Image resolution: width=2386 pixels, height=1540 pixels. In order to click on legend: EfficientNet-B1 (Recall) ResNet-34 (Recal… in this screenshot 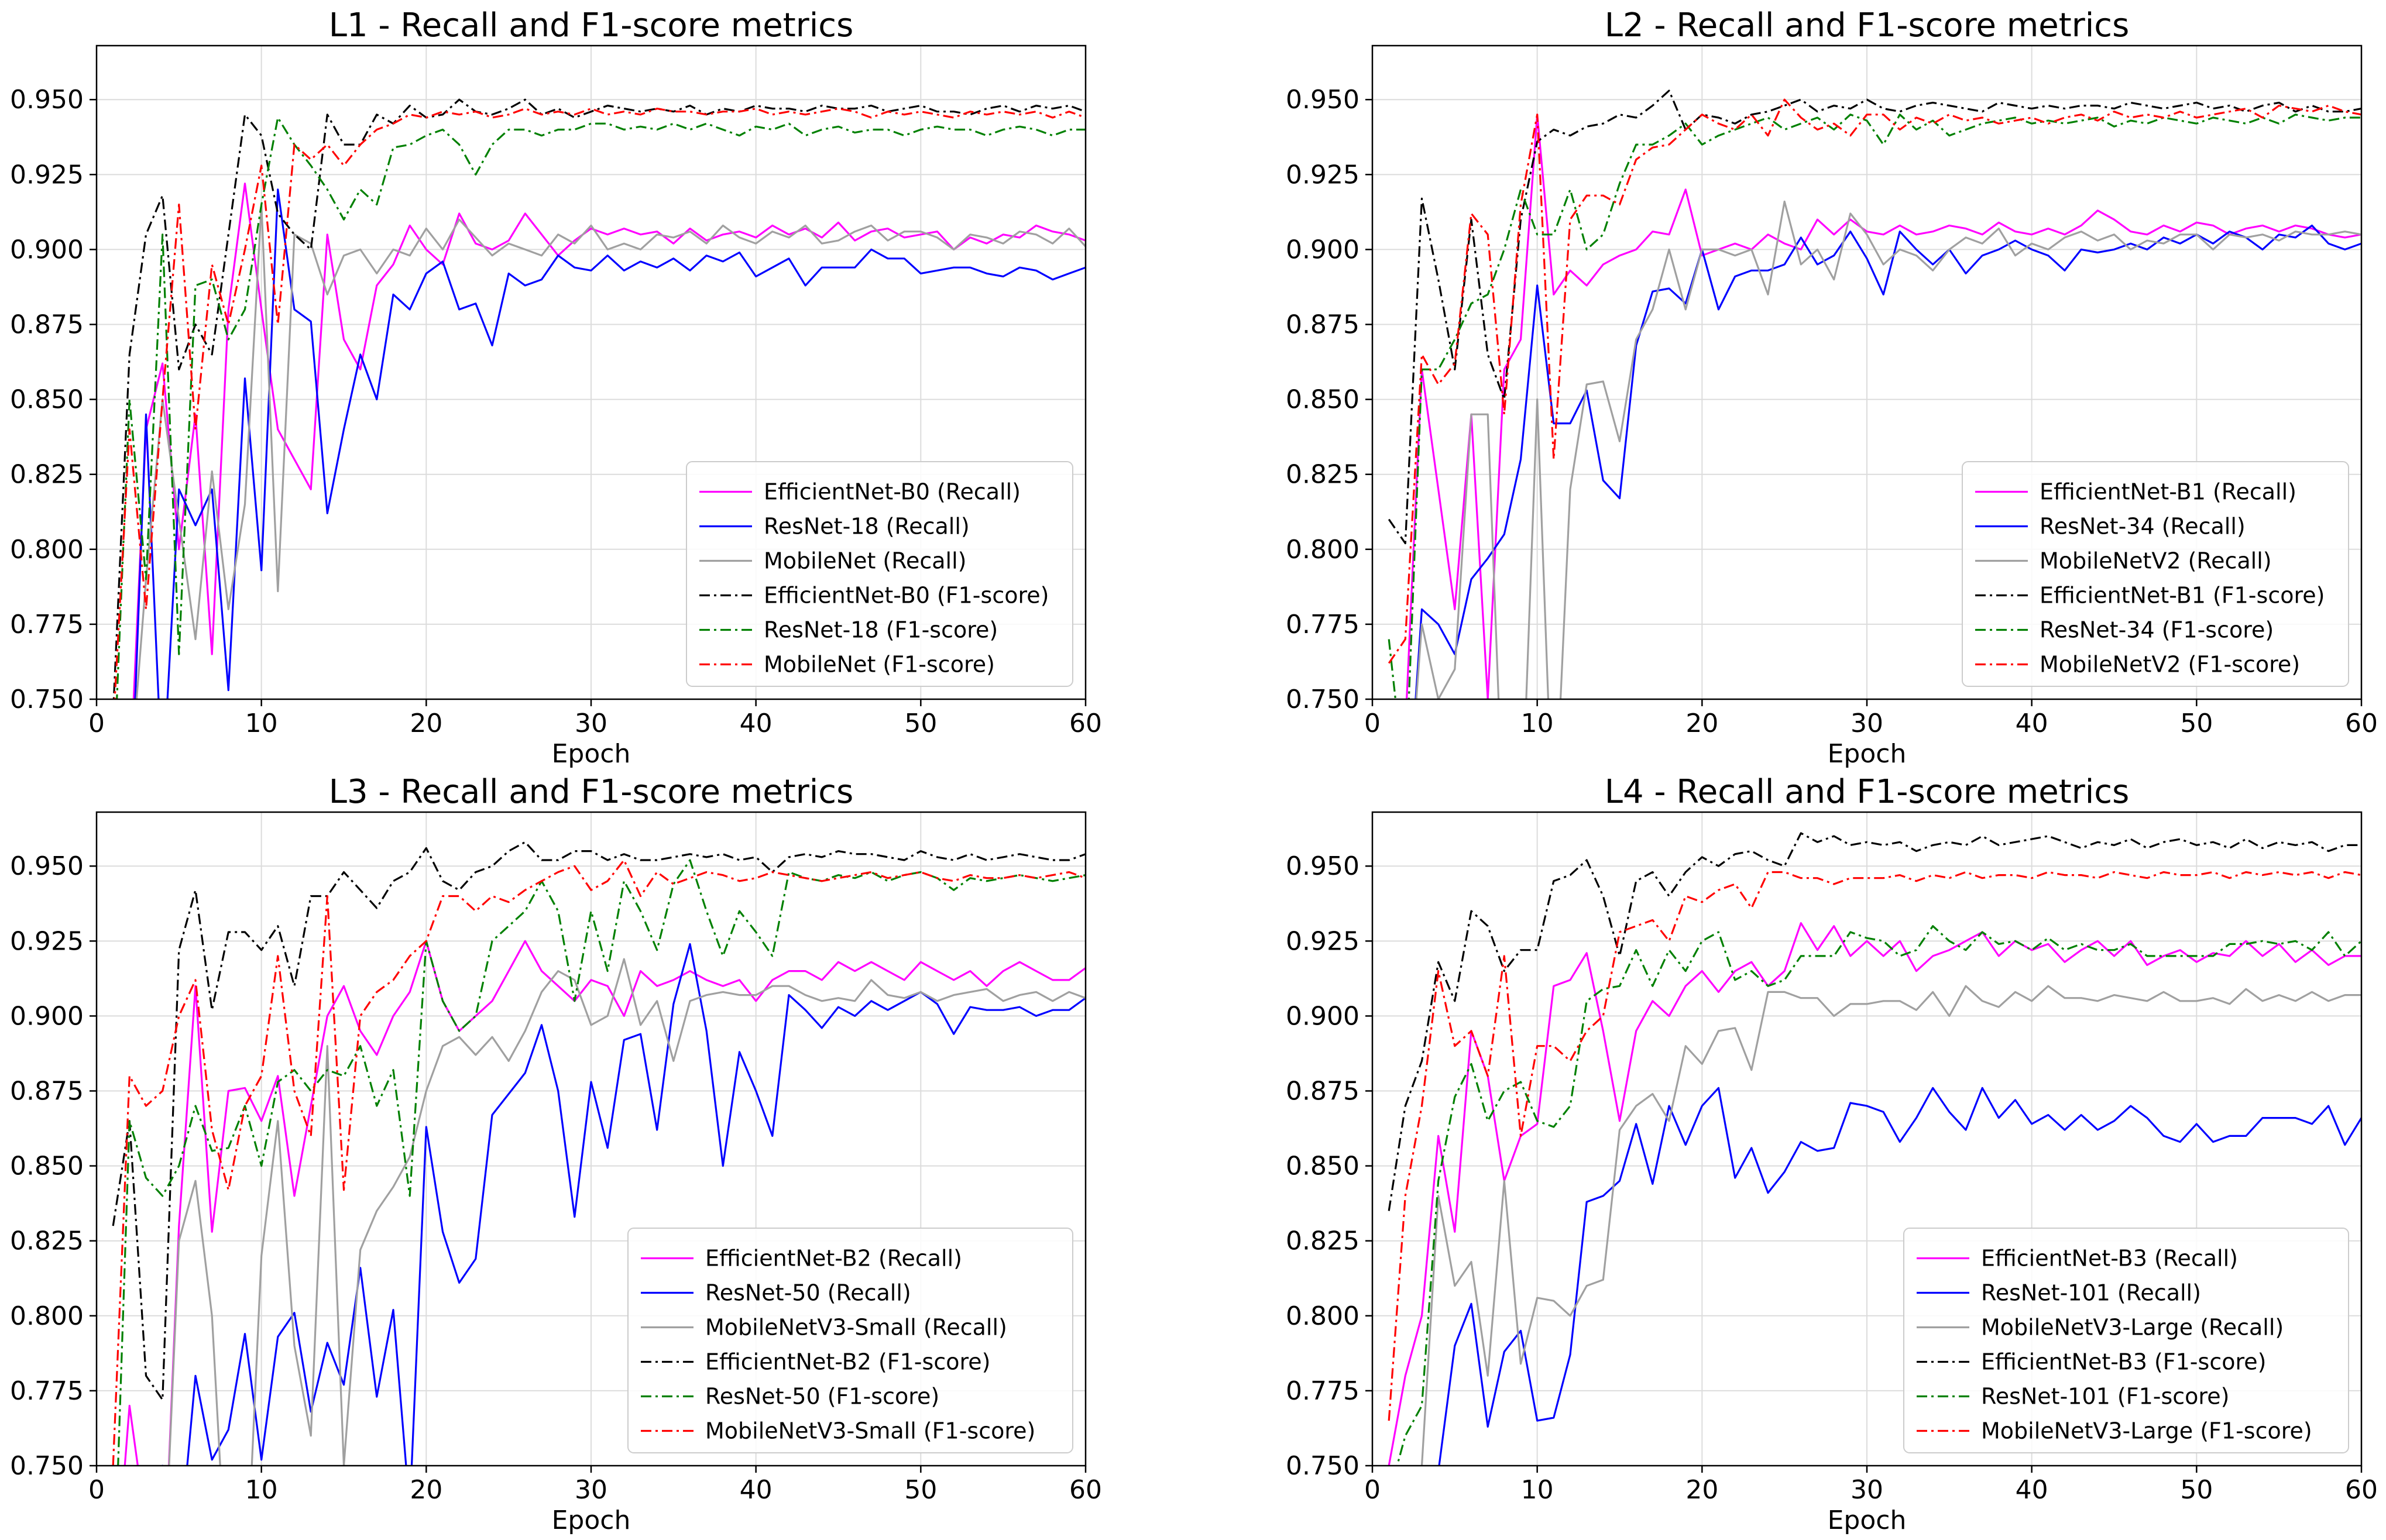, I will do `click(2155, 574)`.